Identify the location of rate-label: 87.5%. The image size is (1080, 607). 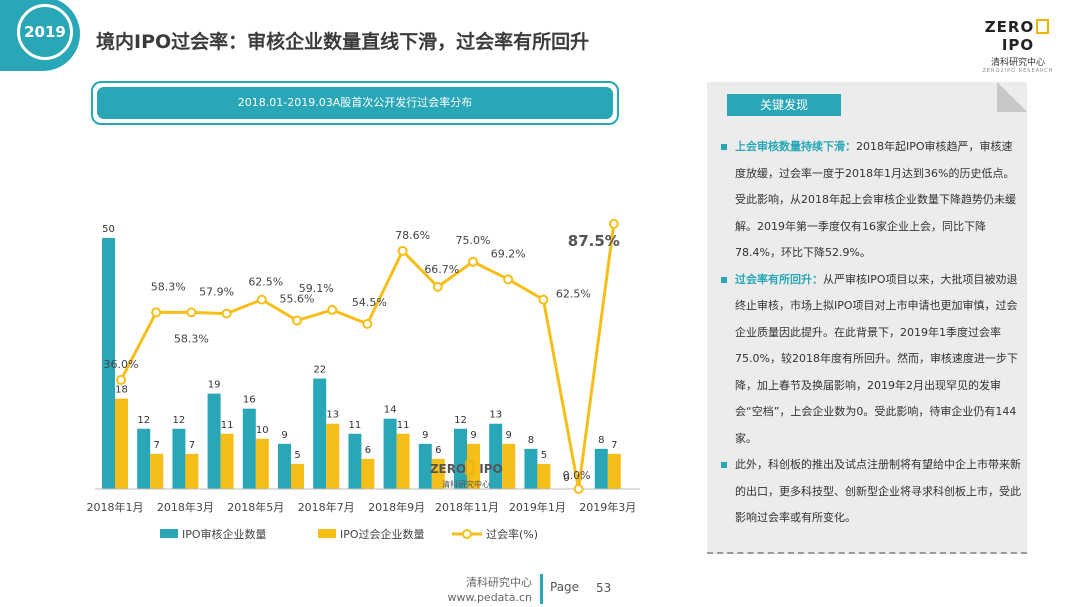
(594, 241).